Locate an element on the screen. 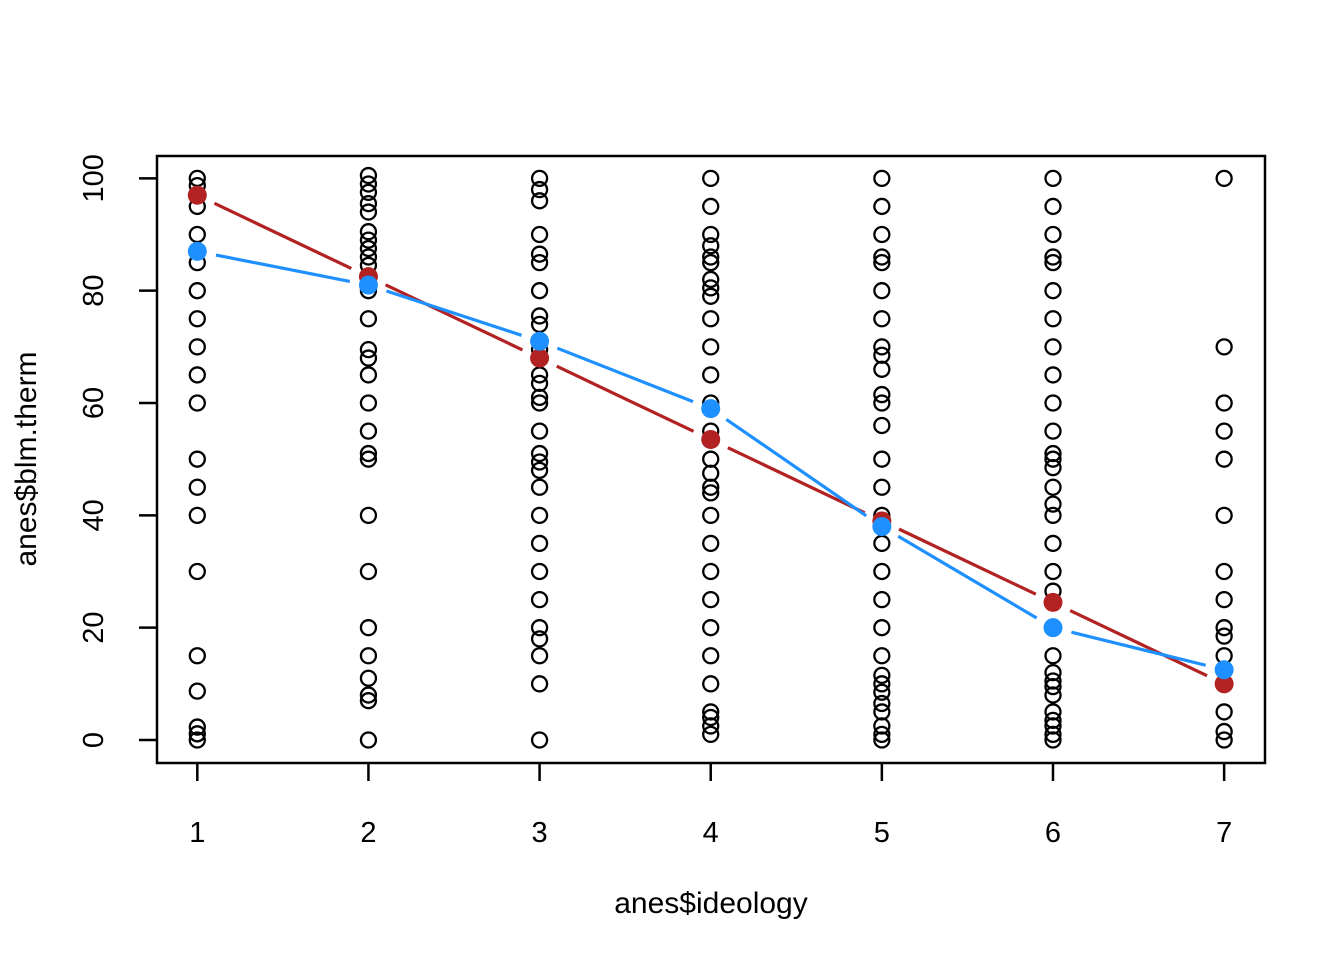  y-tick-label: 40 is located at coordinates (94, 515).